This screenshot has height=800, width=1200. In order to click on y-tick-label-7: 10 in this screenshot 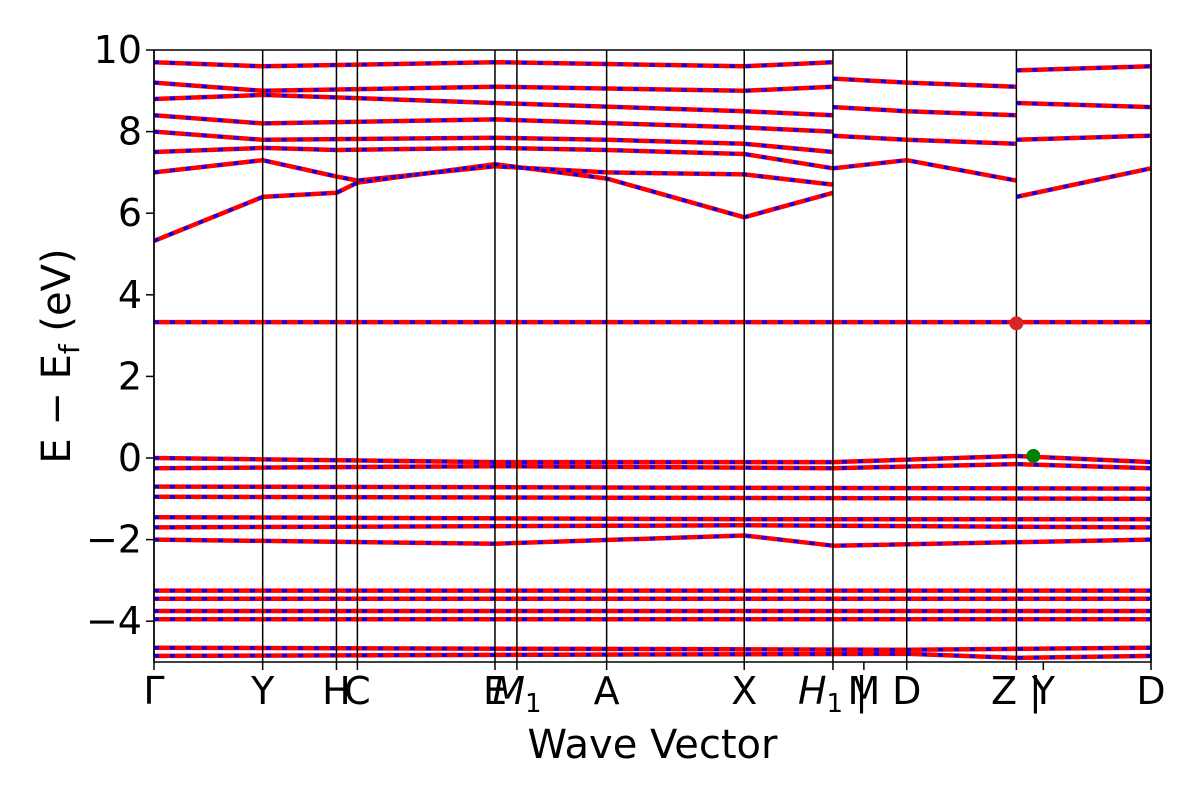, I will do `click(118, 50)`.